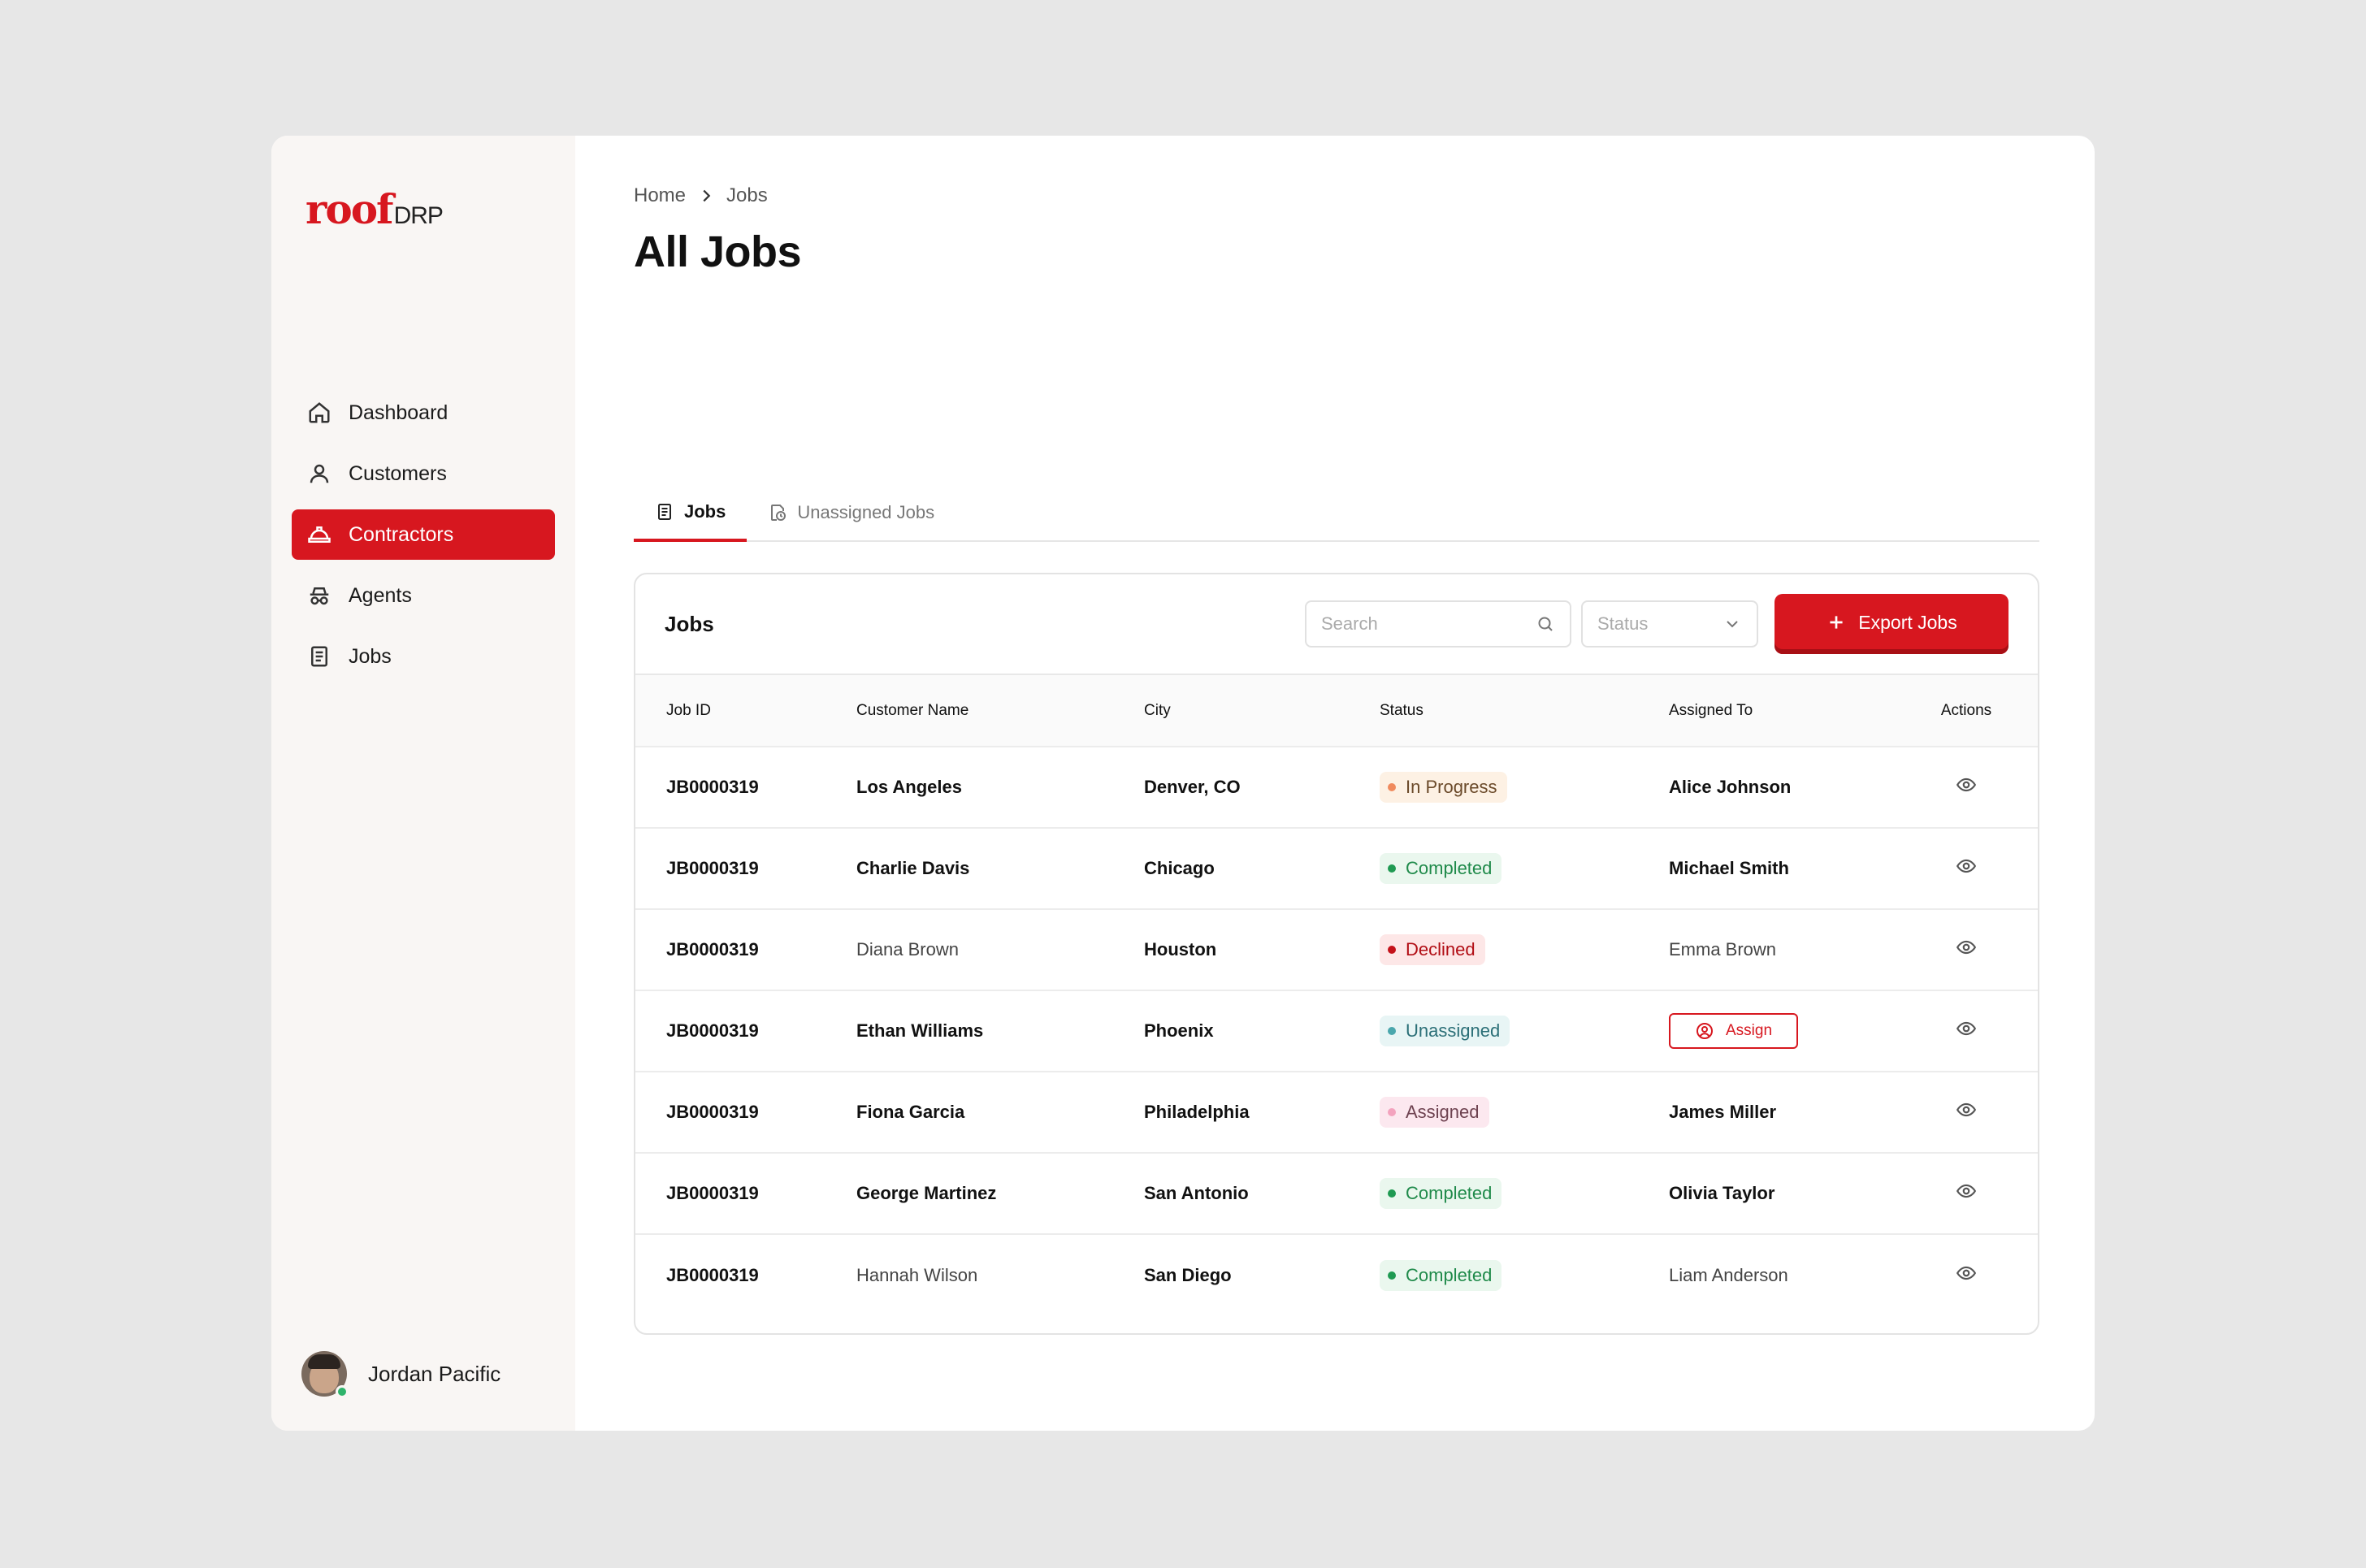  What do you see at coordinates (1441, 949) in the screenshot?
I see `status-label: Declined` at bounding box center [1441, 949].